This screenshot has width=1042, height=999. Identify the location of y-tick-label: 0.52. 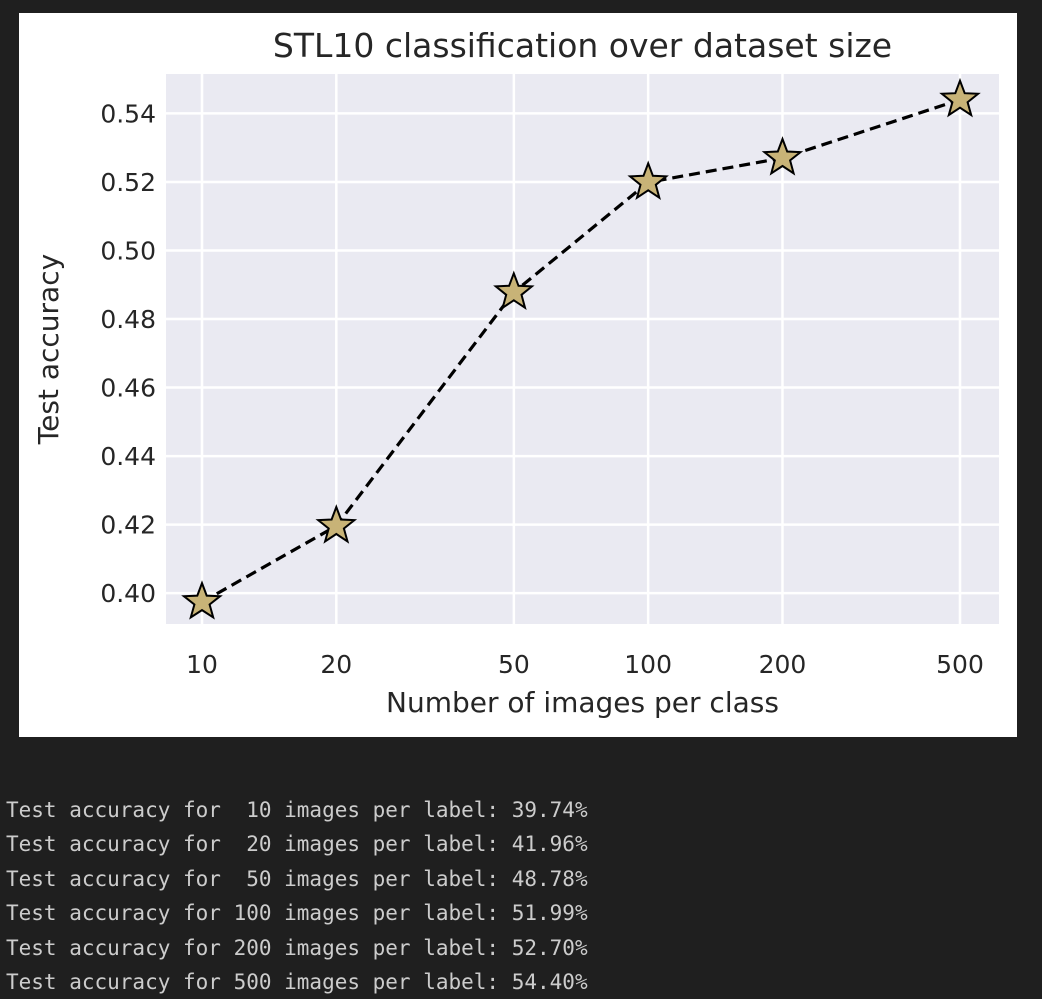
(128, 182).